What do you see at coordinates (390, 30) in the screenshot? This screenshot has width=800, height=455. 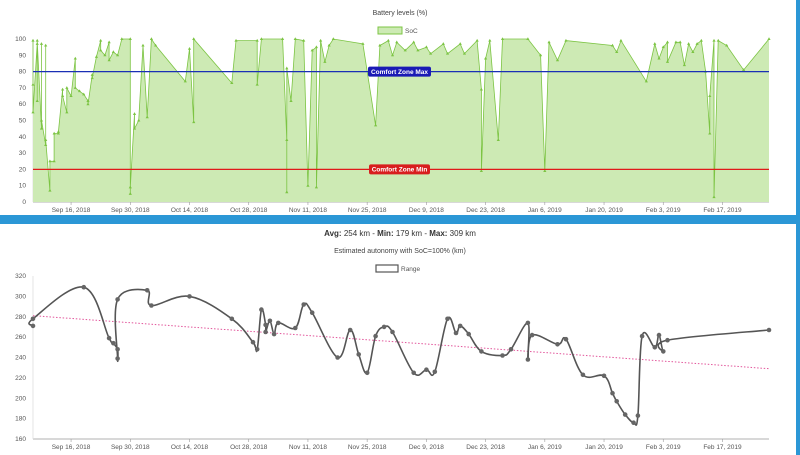 I see `legend-swatch-soc` at bounding box center [390, 30].